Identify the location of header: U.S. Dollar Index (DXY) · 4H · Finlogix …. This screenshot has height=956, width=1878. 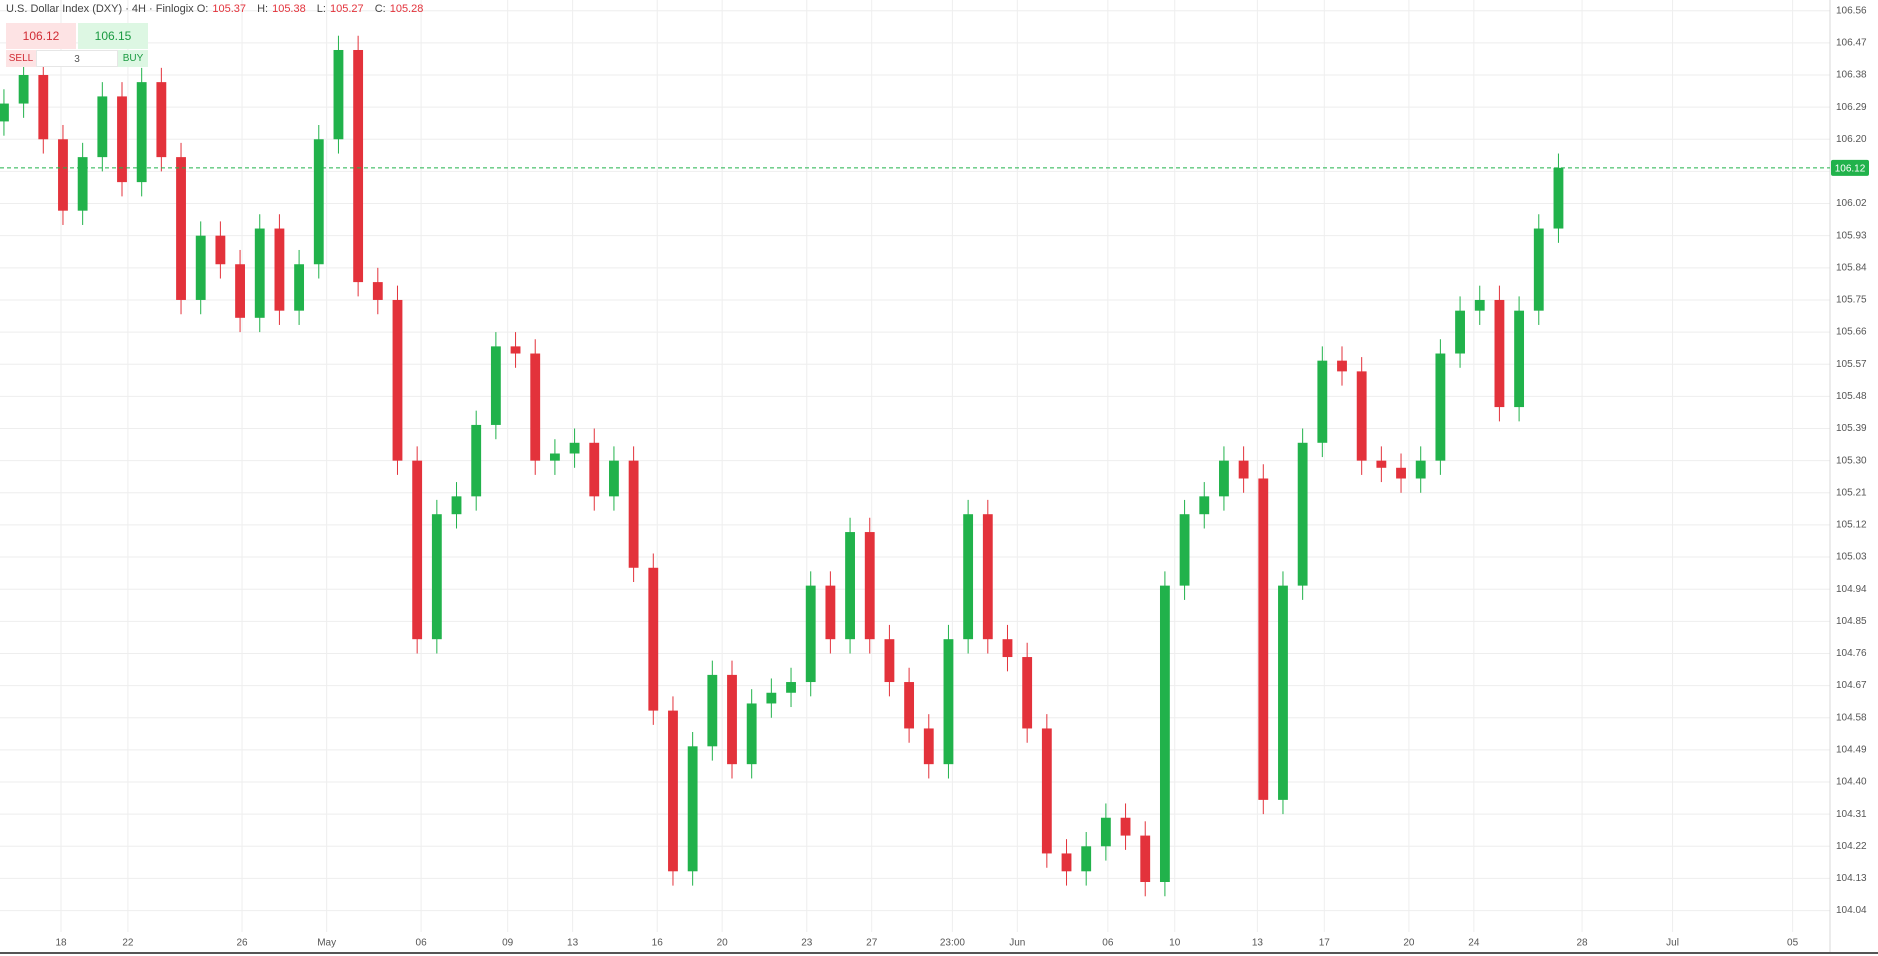
(218, 9).